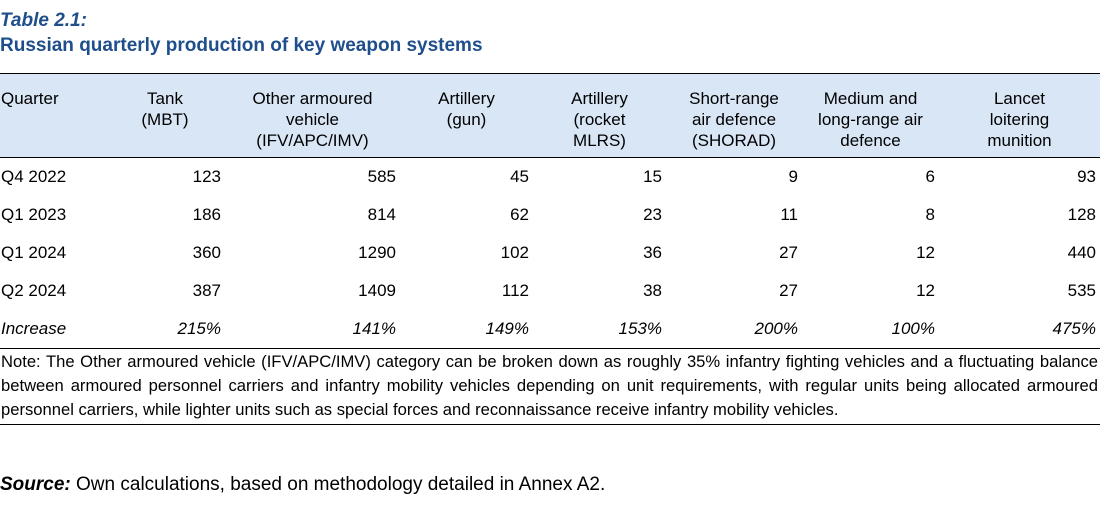 This screenshot has width=1119, height=510. I want to click on table-row: Q1 2023 186 814 62 23 11 8 128, so click(550, 215).